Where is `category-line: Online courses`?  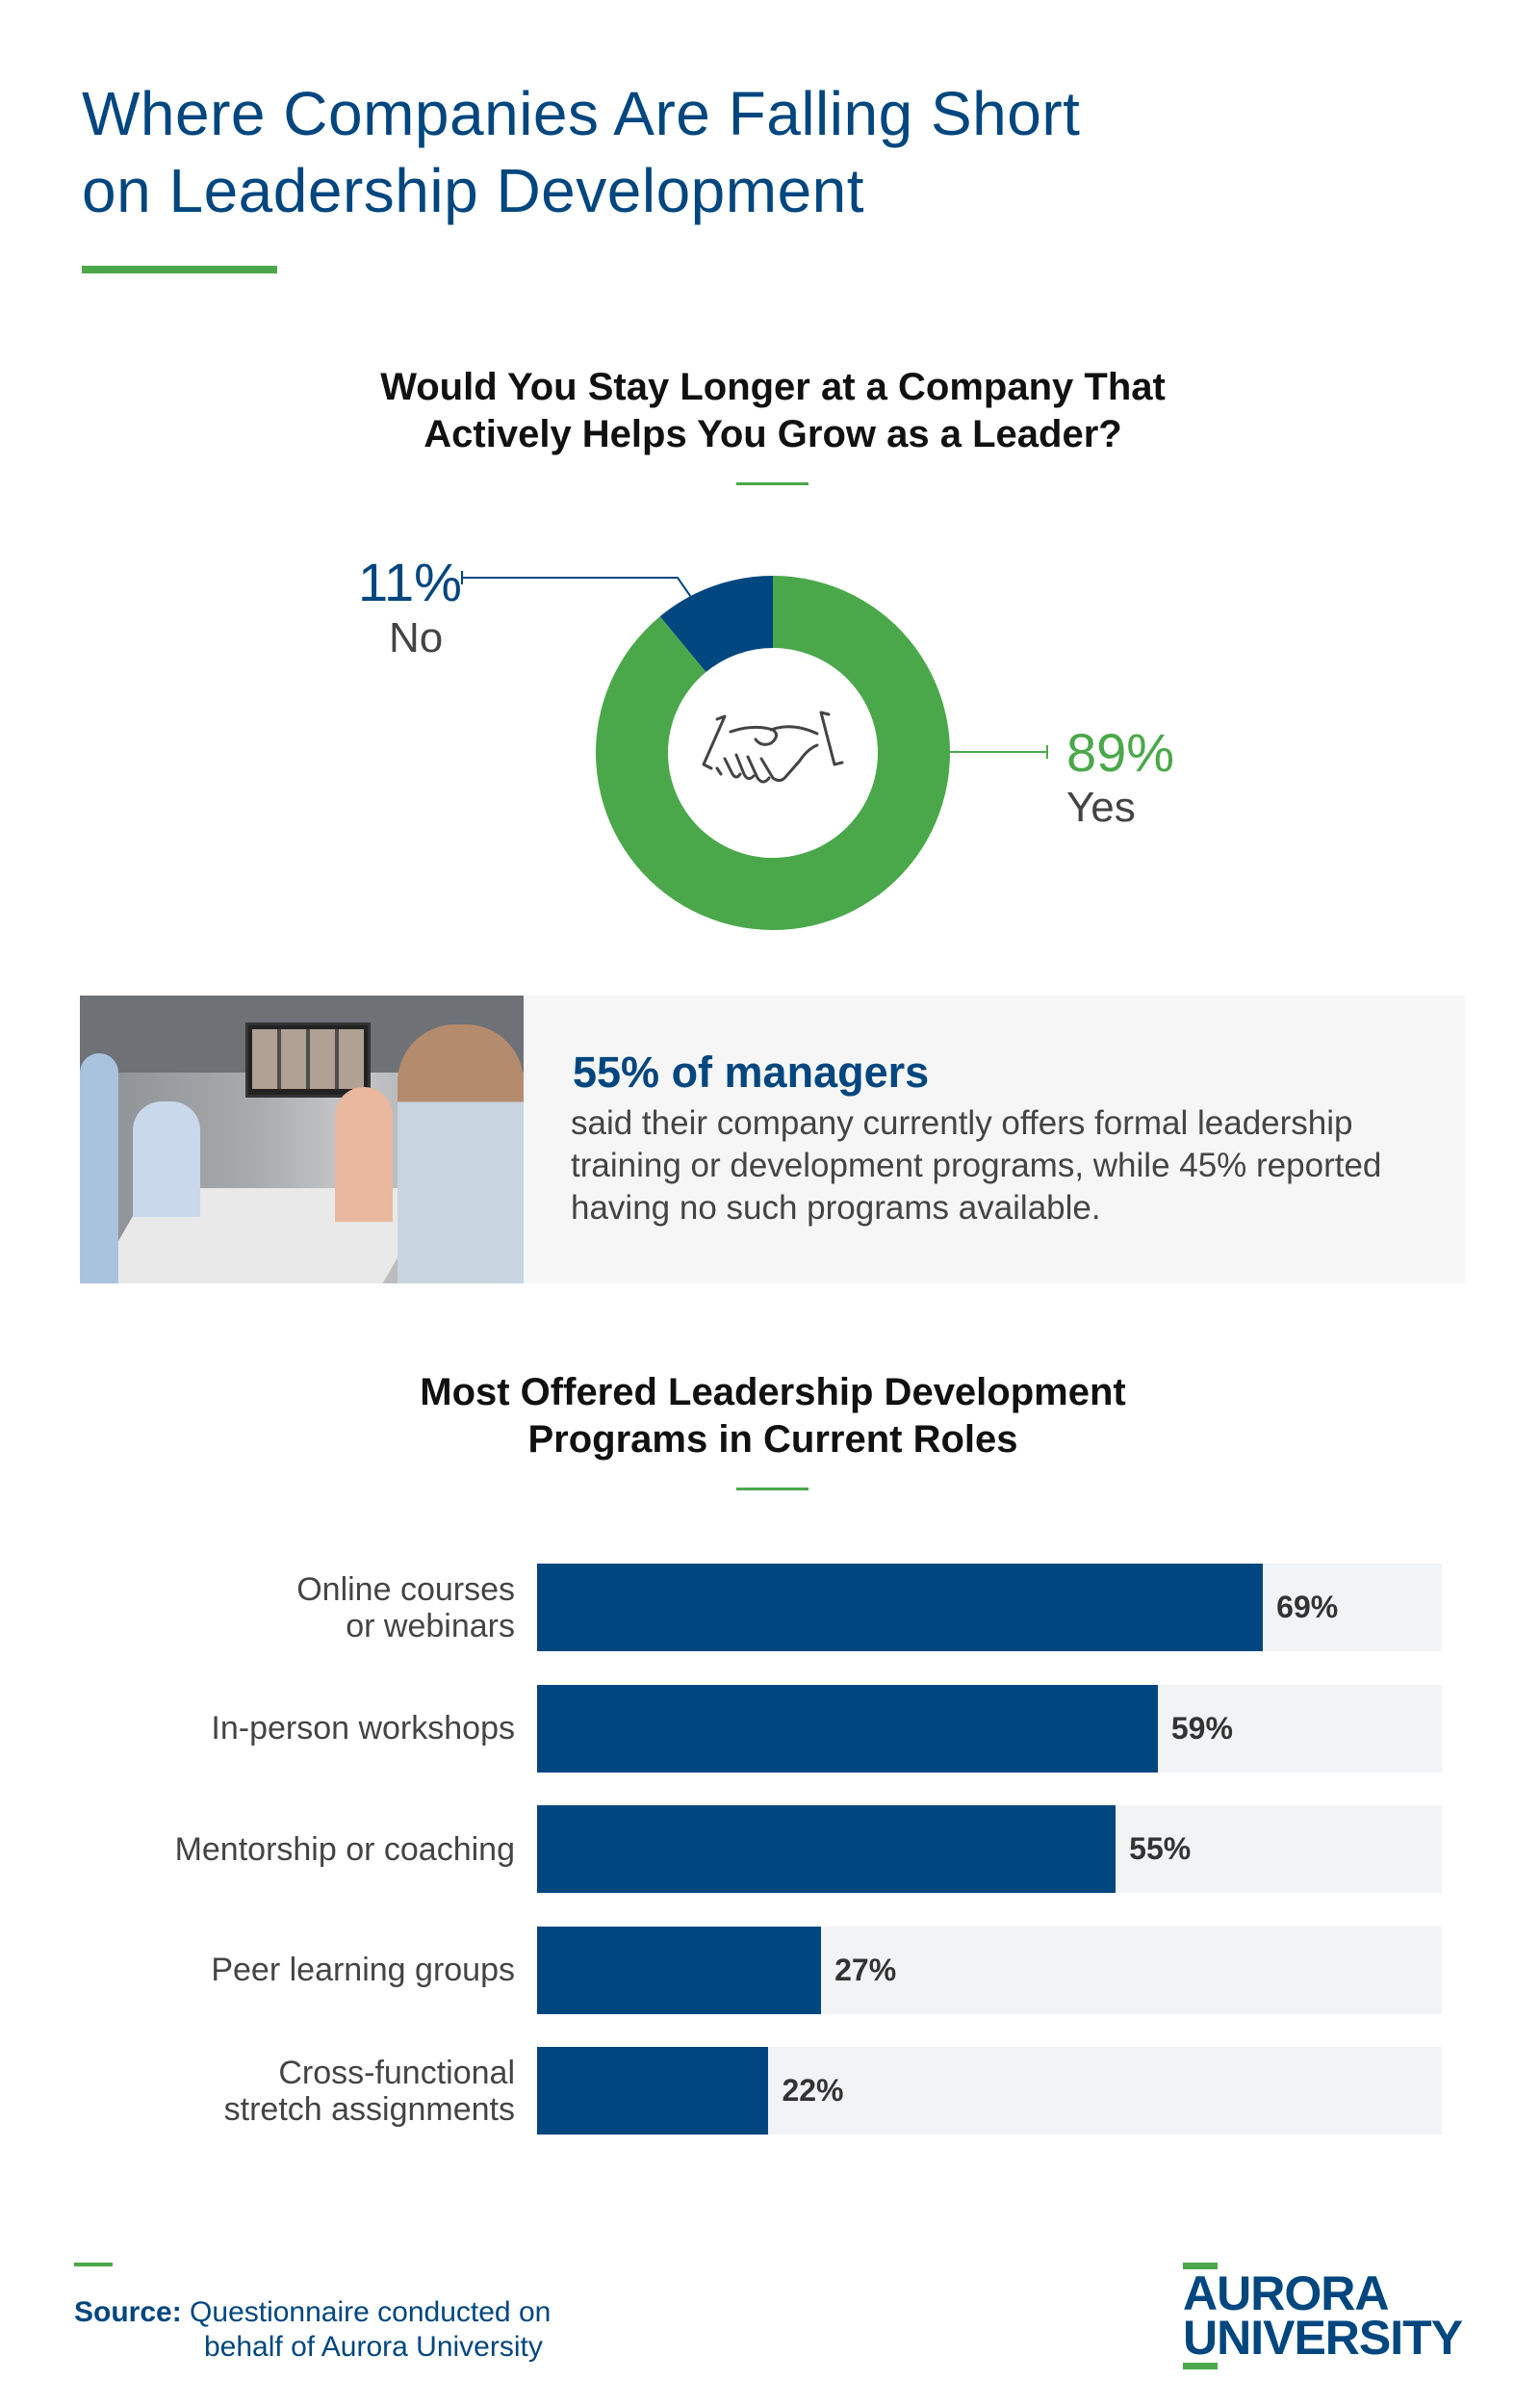
category-line: Online courses is located at coordinates (405, 1589).